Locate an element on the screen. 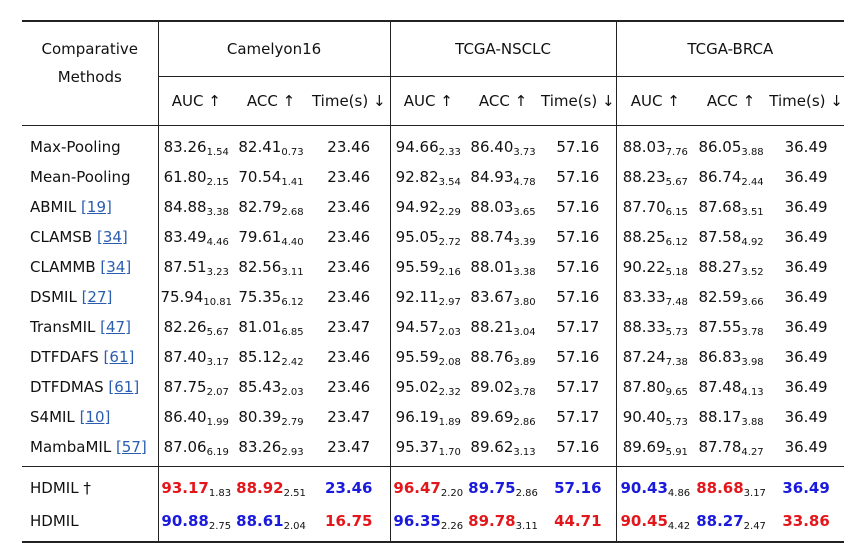 This screenshot has width=866, height=543. value-std: 3.66 is located at coordinates (752, 302).